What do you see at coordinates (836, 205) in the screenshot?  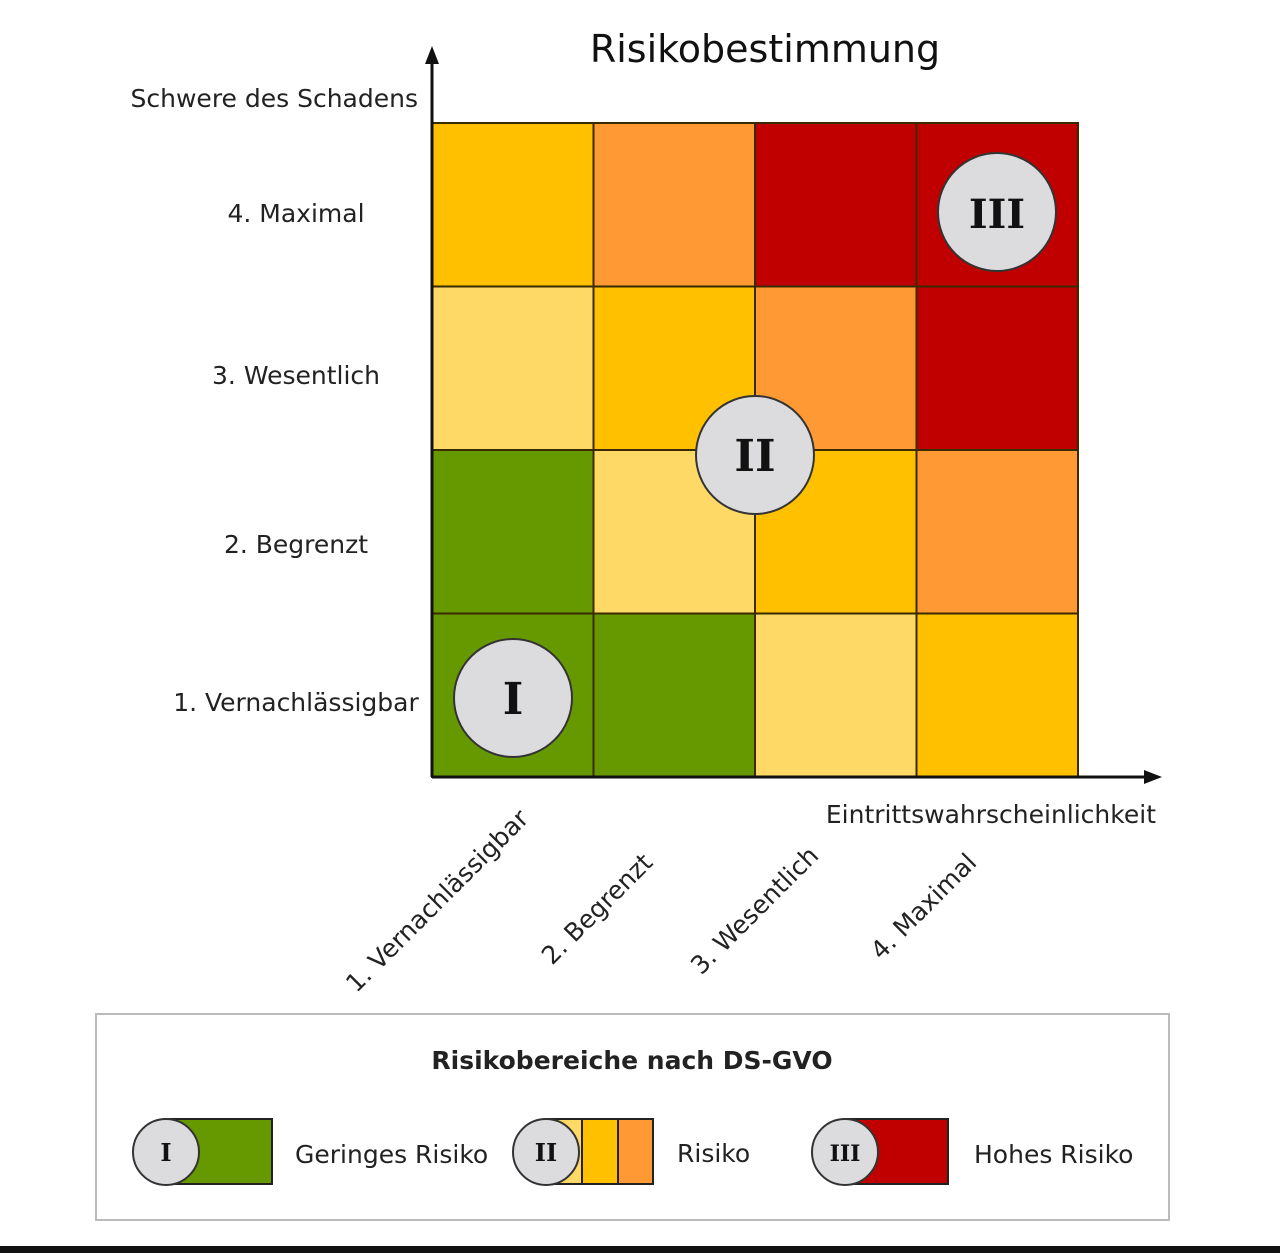 I see `matrix-cell-s4-p3` at bounding box center [836, 205].